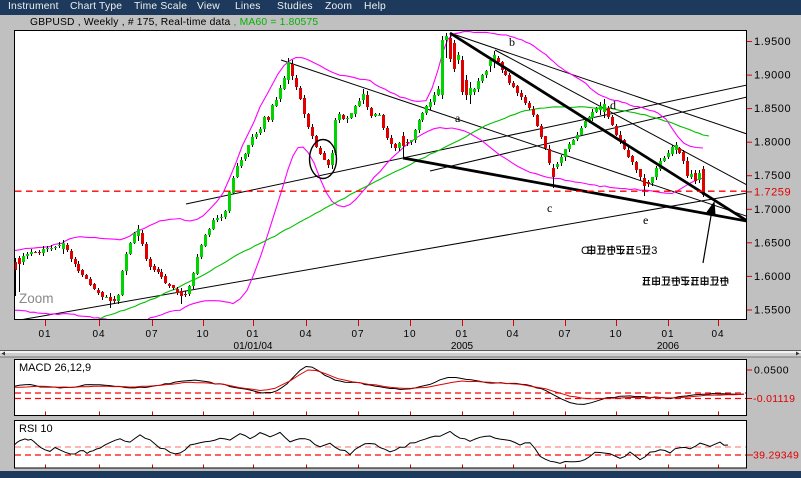 The height and width of the screenshot is (478, 801). Describe the element at coordinates (36, 298) in the screenshot. I see `svg-text: Zoom` at that location.